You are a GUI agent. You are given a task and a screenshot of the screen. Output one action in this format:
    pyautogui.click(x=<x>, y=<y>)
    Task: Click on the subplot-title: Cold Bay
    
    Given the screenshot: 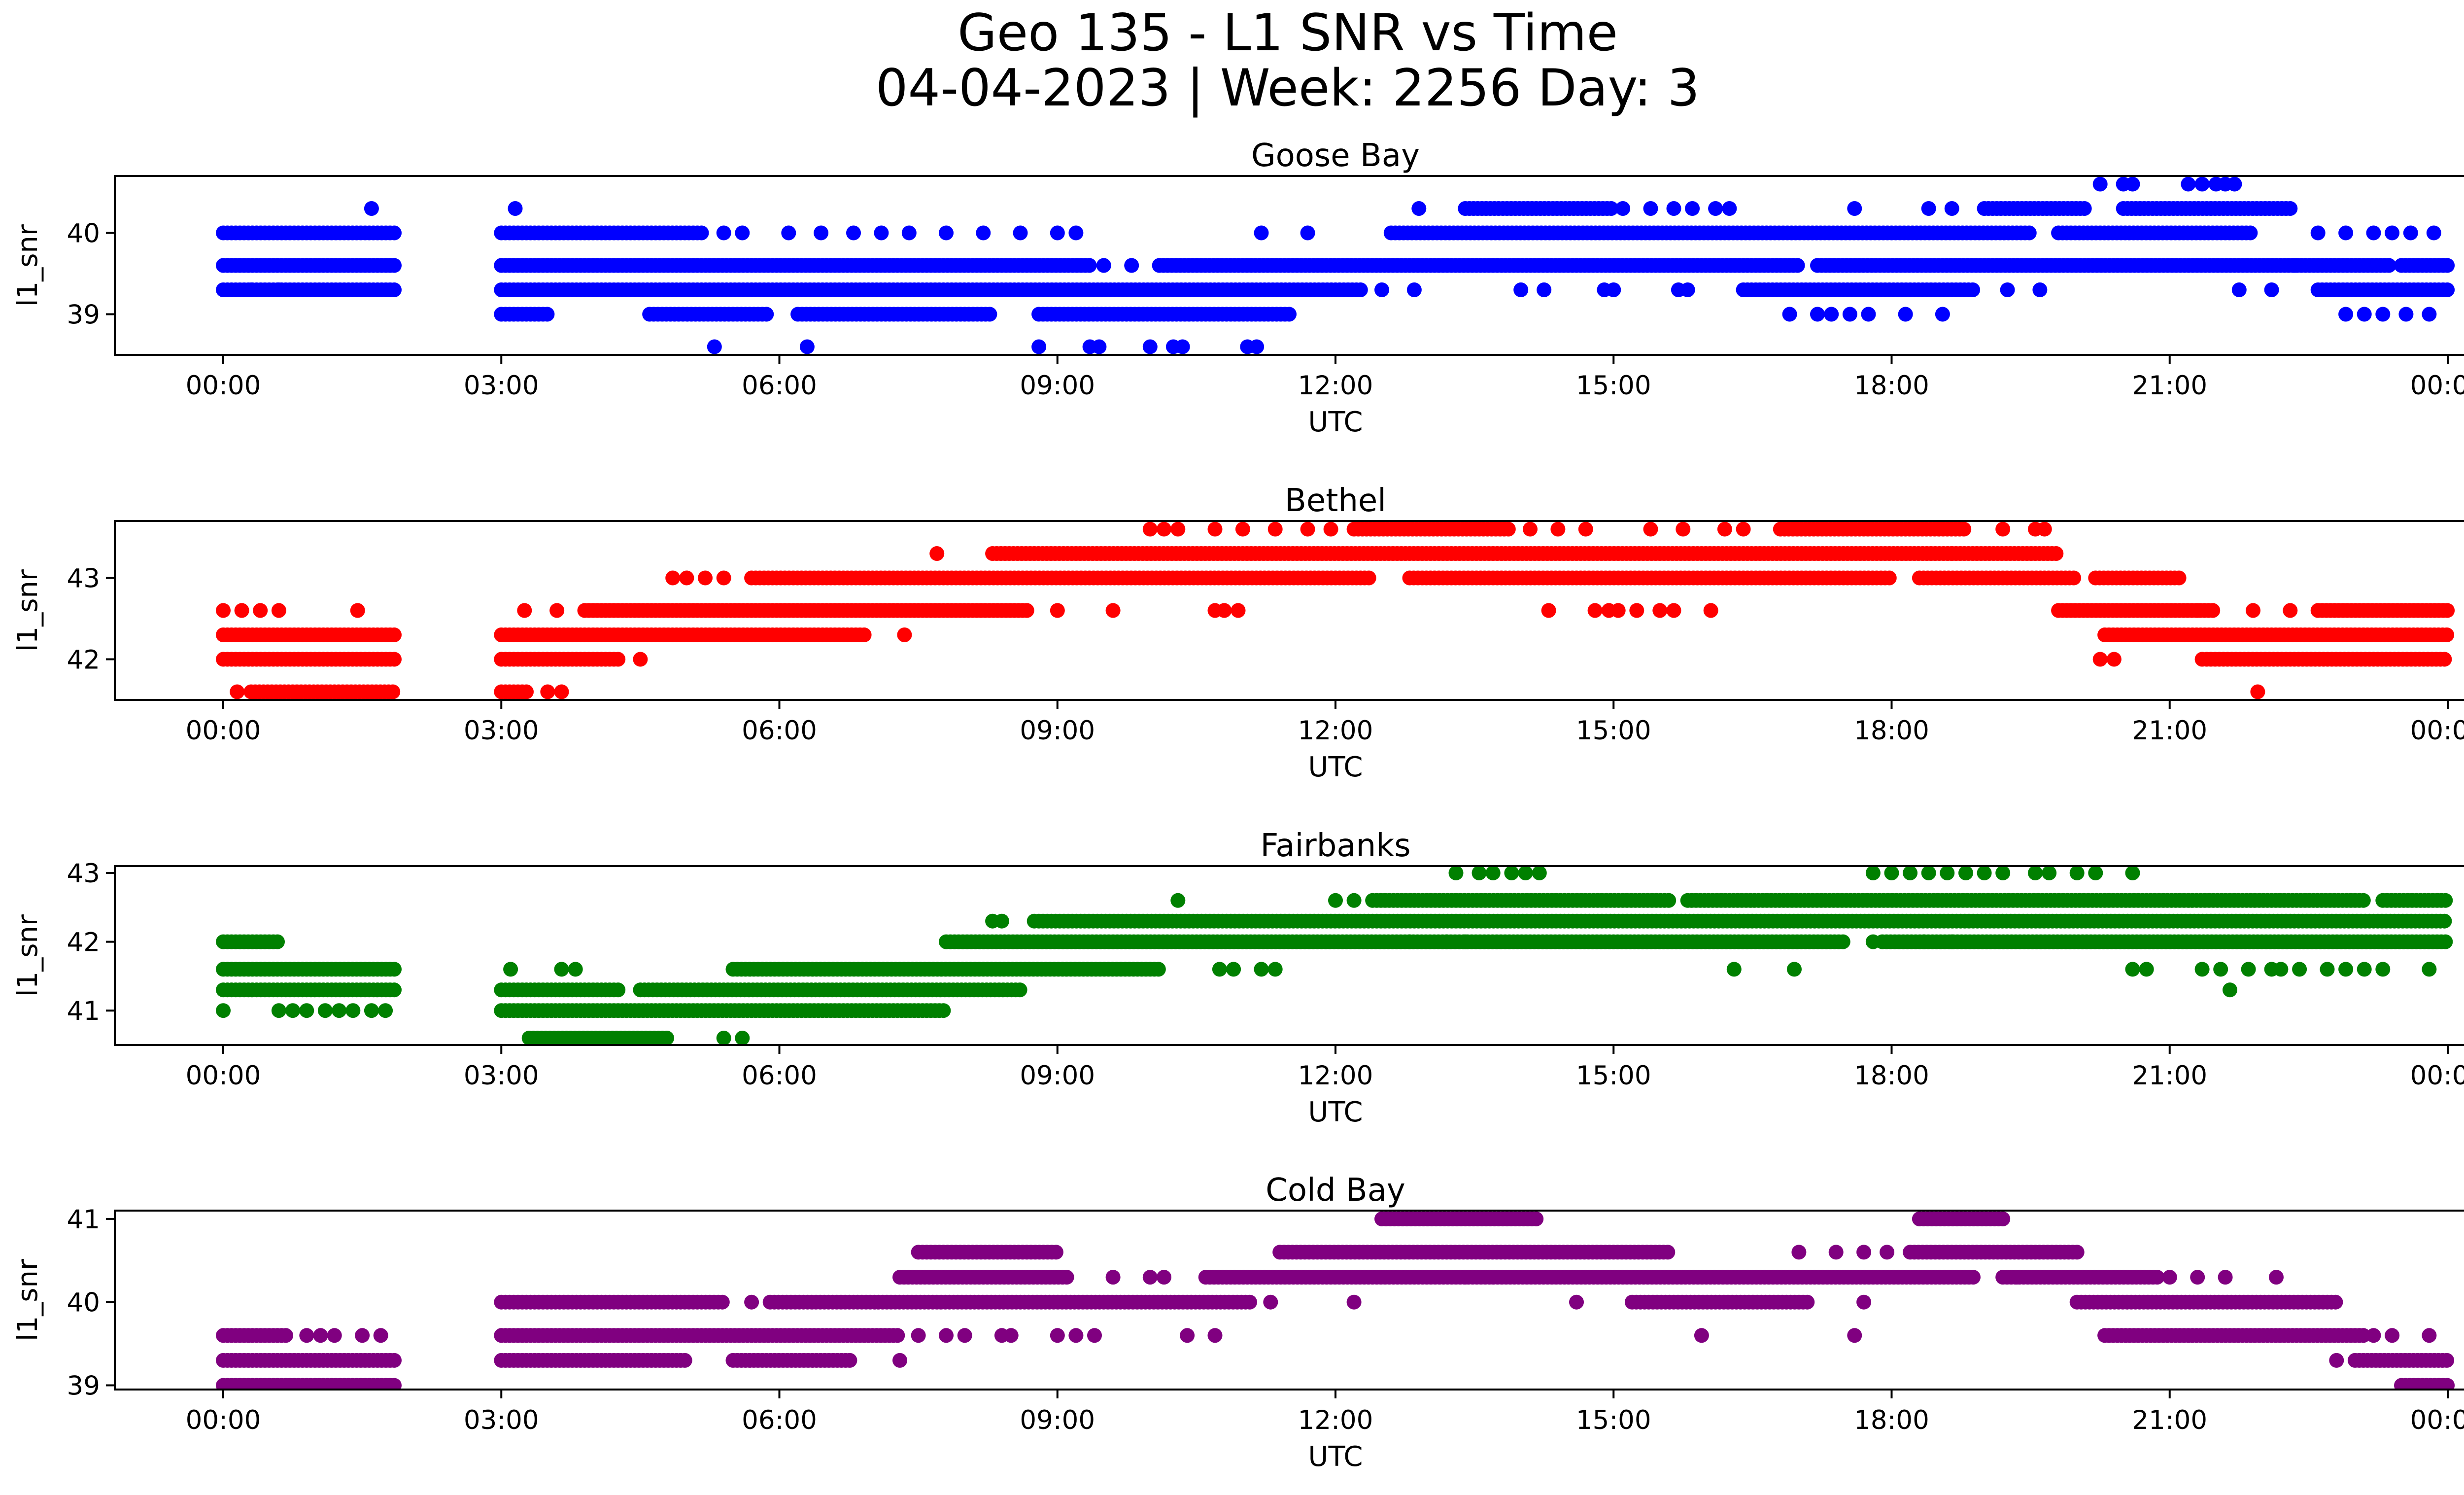 What is the action you would take?
    pyautogui.click(x=1335, y=1190)
    